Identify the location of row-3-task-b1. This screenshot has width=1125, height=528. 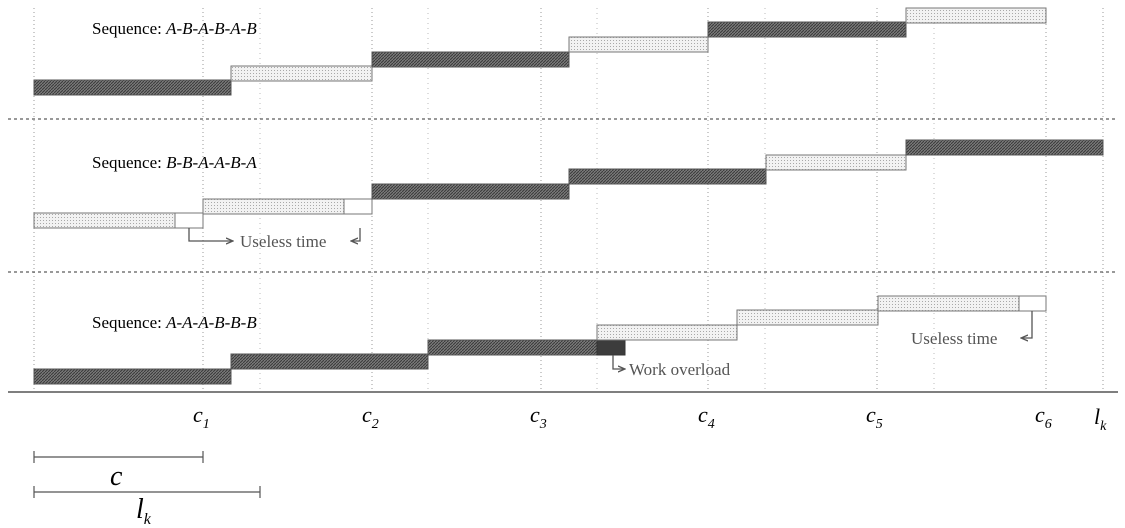
(667, 332).